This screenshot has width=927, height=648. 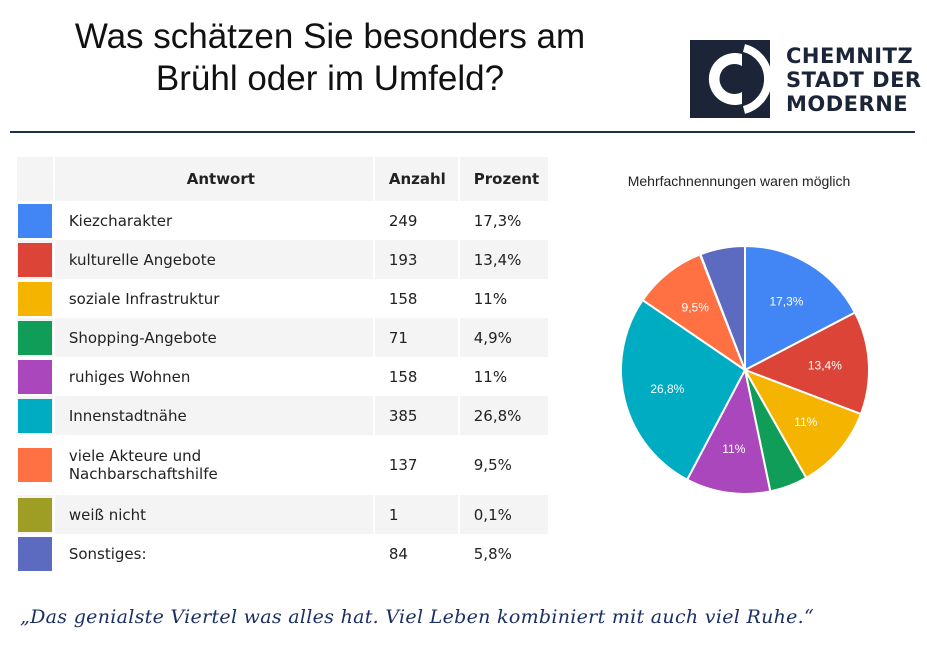 I want to click on table-row: Kiezcharakter 249 17,3%, so click(x=284, y=220).